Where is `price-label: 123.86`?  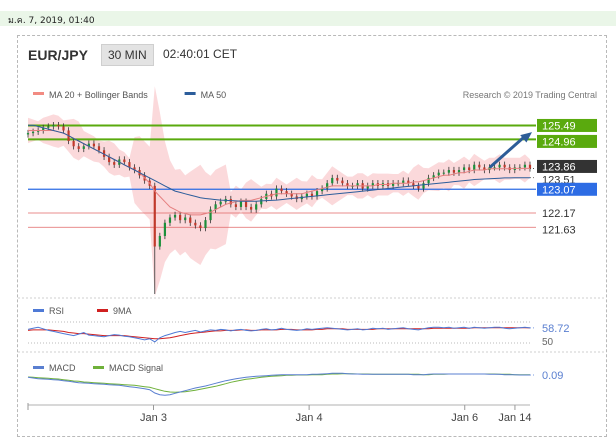 price-label: 123.86 is located at coordinates (559, 167).